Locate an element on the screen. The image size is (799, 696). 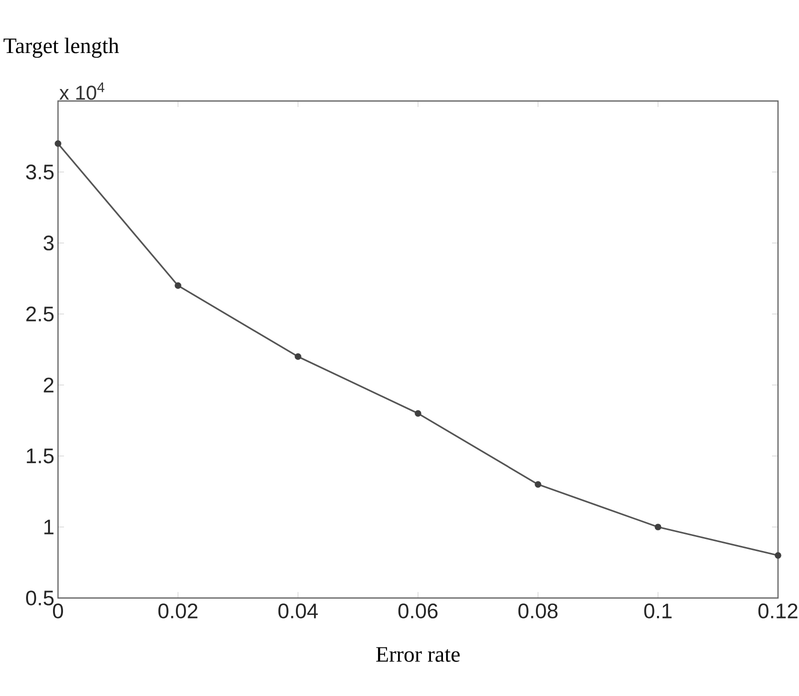
x-tick-label: 0.12 is located at coordinates (778, 611).